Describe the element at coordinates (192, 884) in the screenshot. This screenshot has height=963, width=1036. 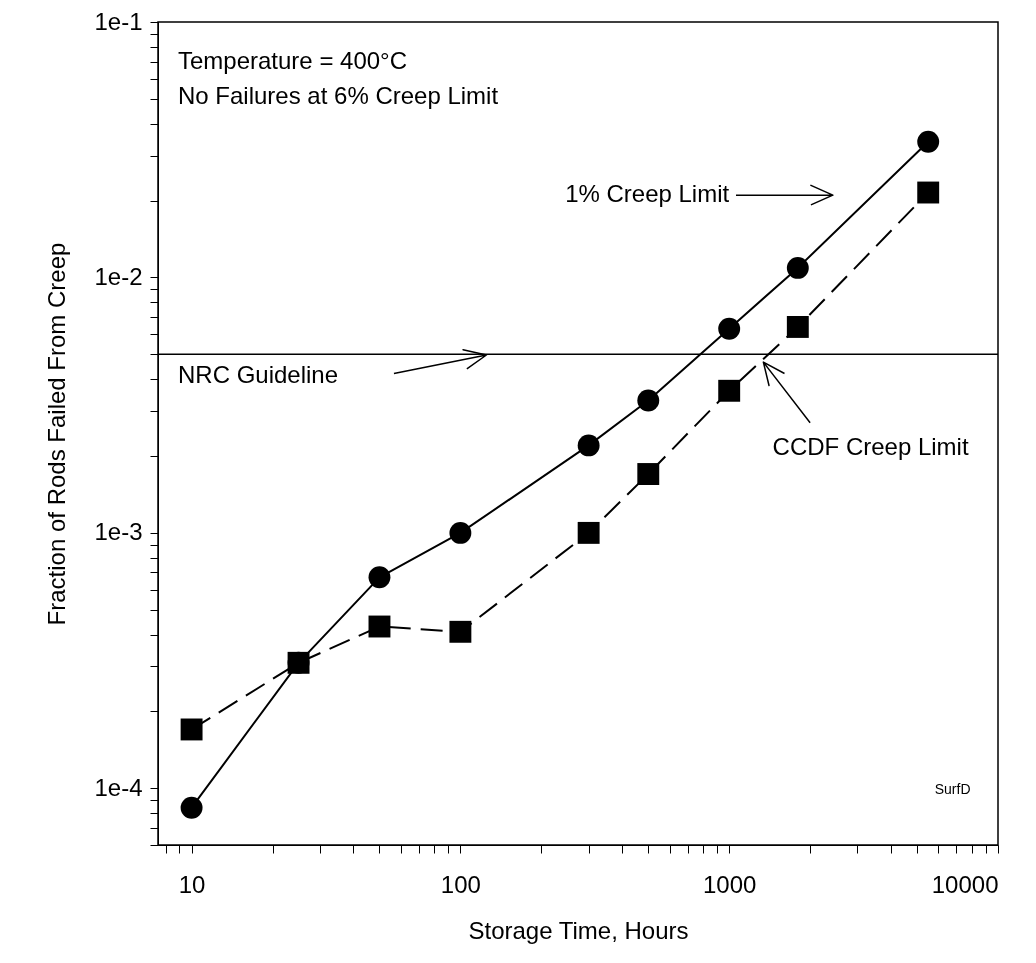
I see `x-tick-label: 10` at that location.